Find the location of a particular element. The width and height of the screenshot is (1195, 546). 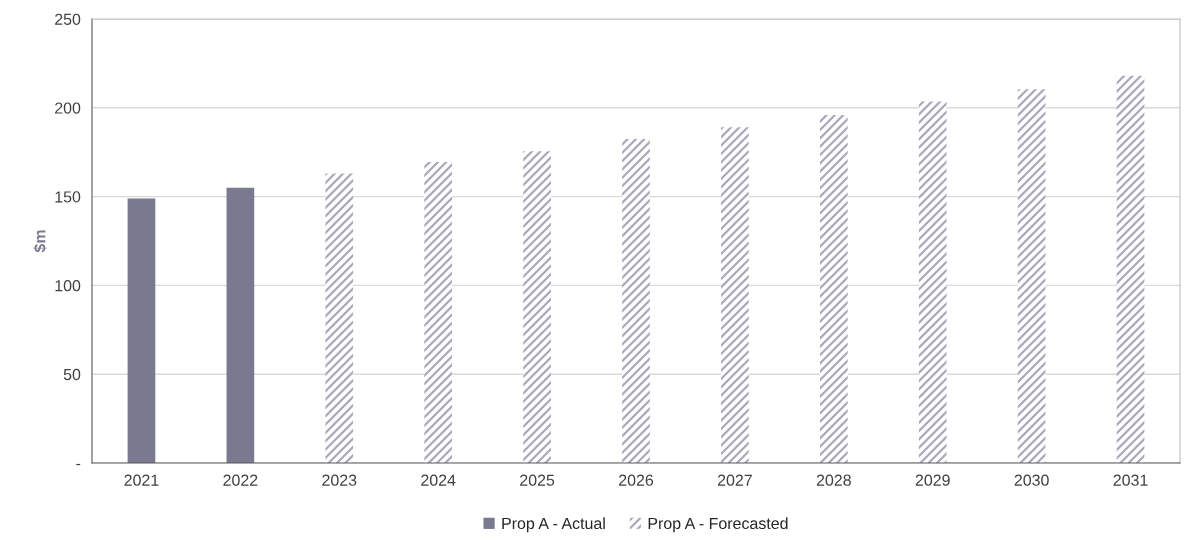

y-tick-label: - is located at coordinates (78, 464).